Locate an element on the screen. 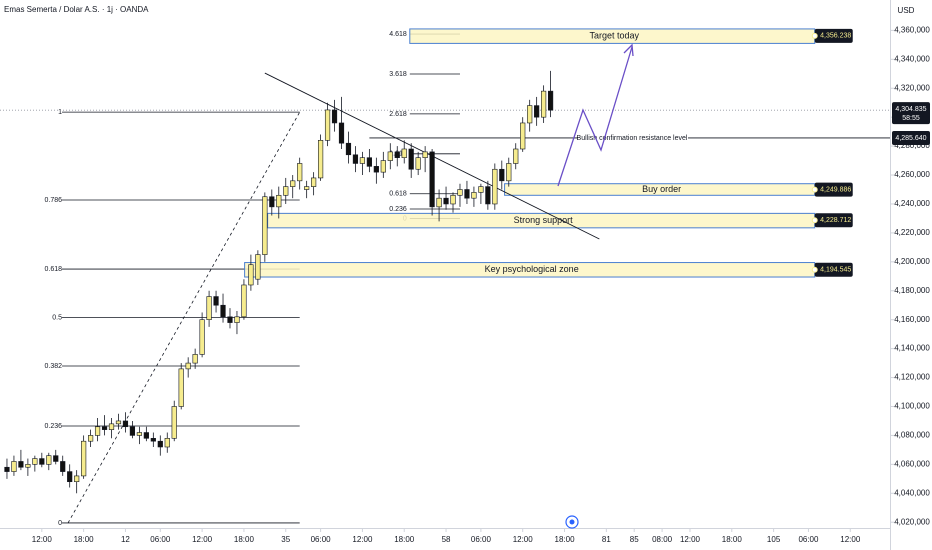 This screenshot has height=550, width=932. zone-label: Target today is located at coordinates (615, 36).